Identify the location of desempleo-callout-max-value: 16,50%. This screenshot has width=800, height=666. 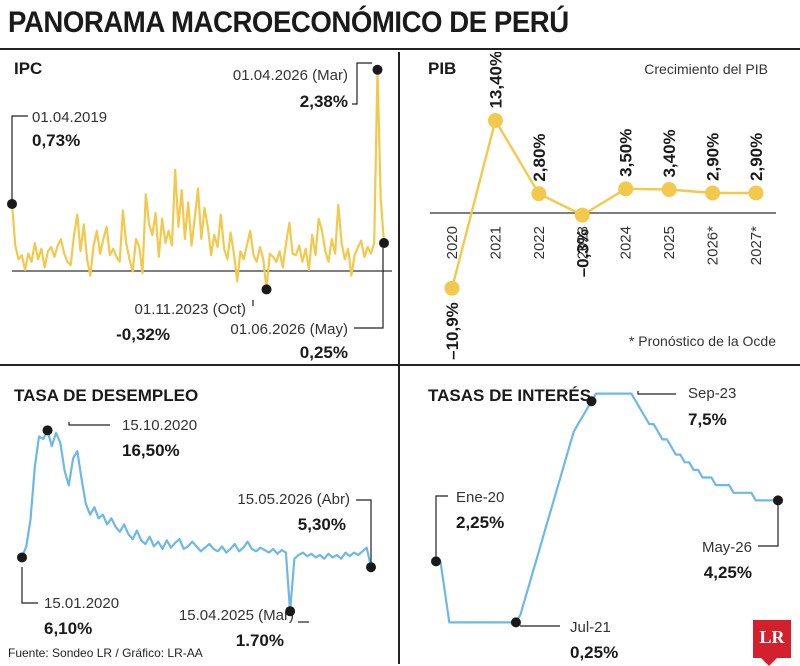
(151, 450).